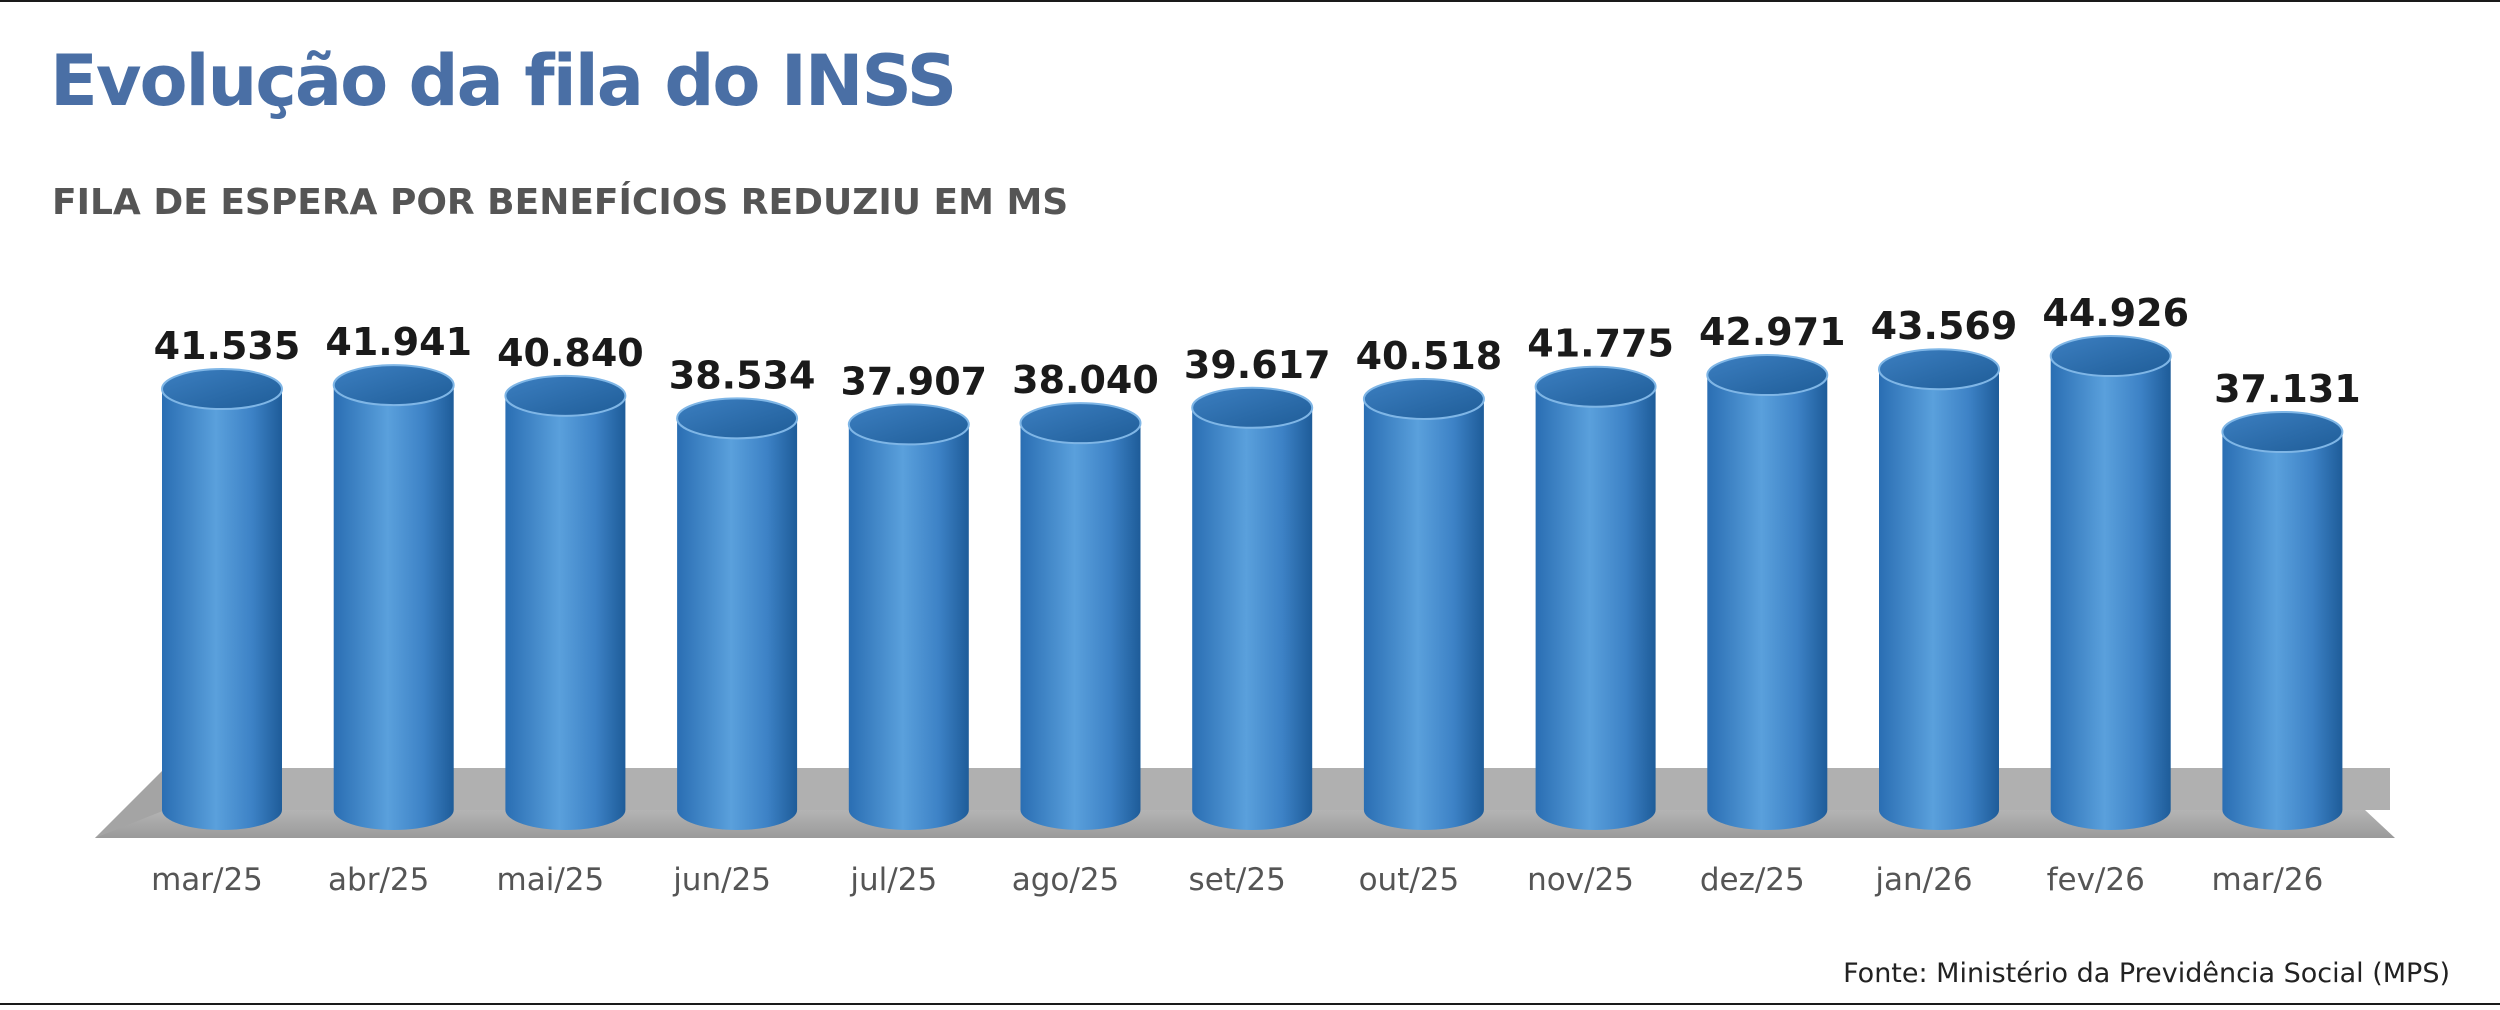 This screenshot has width=2500, height=1010. What do you see at coordinates (1580, 880) in the screenshot?
I see `category-label: nov/25` at bounding box center [1580, 880].